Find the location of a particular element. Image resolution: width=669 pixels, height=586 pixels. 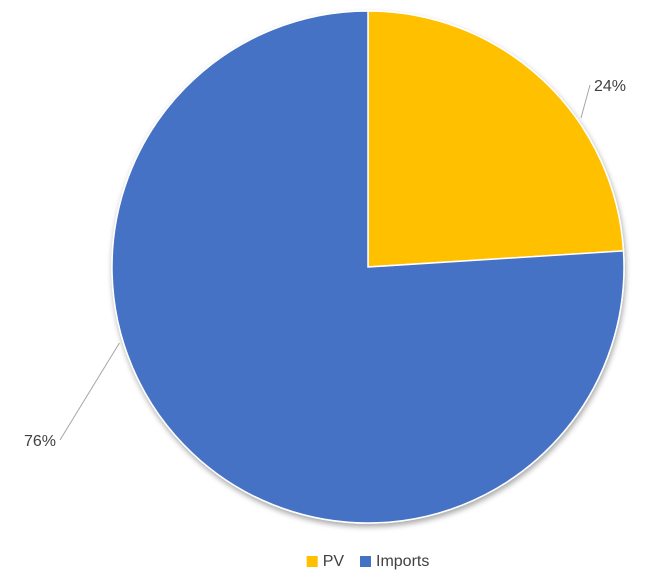

legend-label-imports: Imports is located at coordinates (402, 561).